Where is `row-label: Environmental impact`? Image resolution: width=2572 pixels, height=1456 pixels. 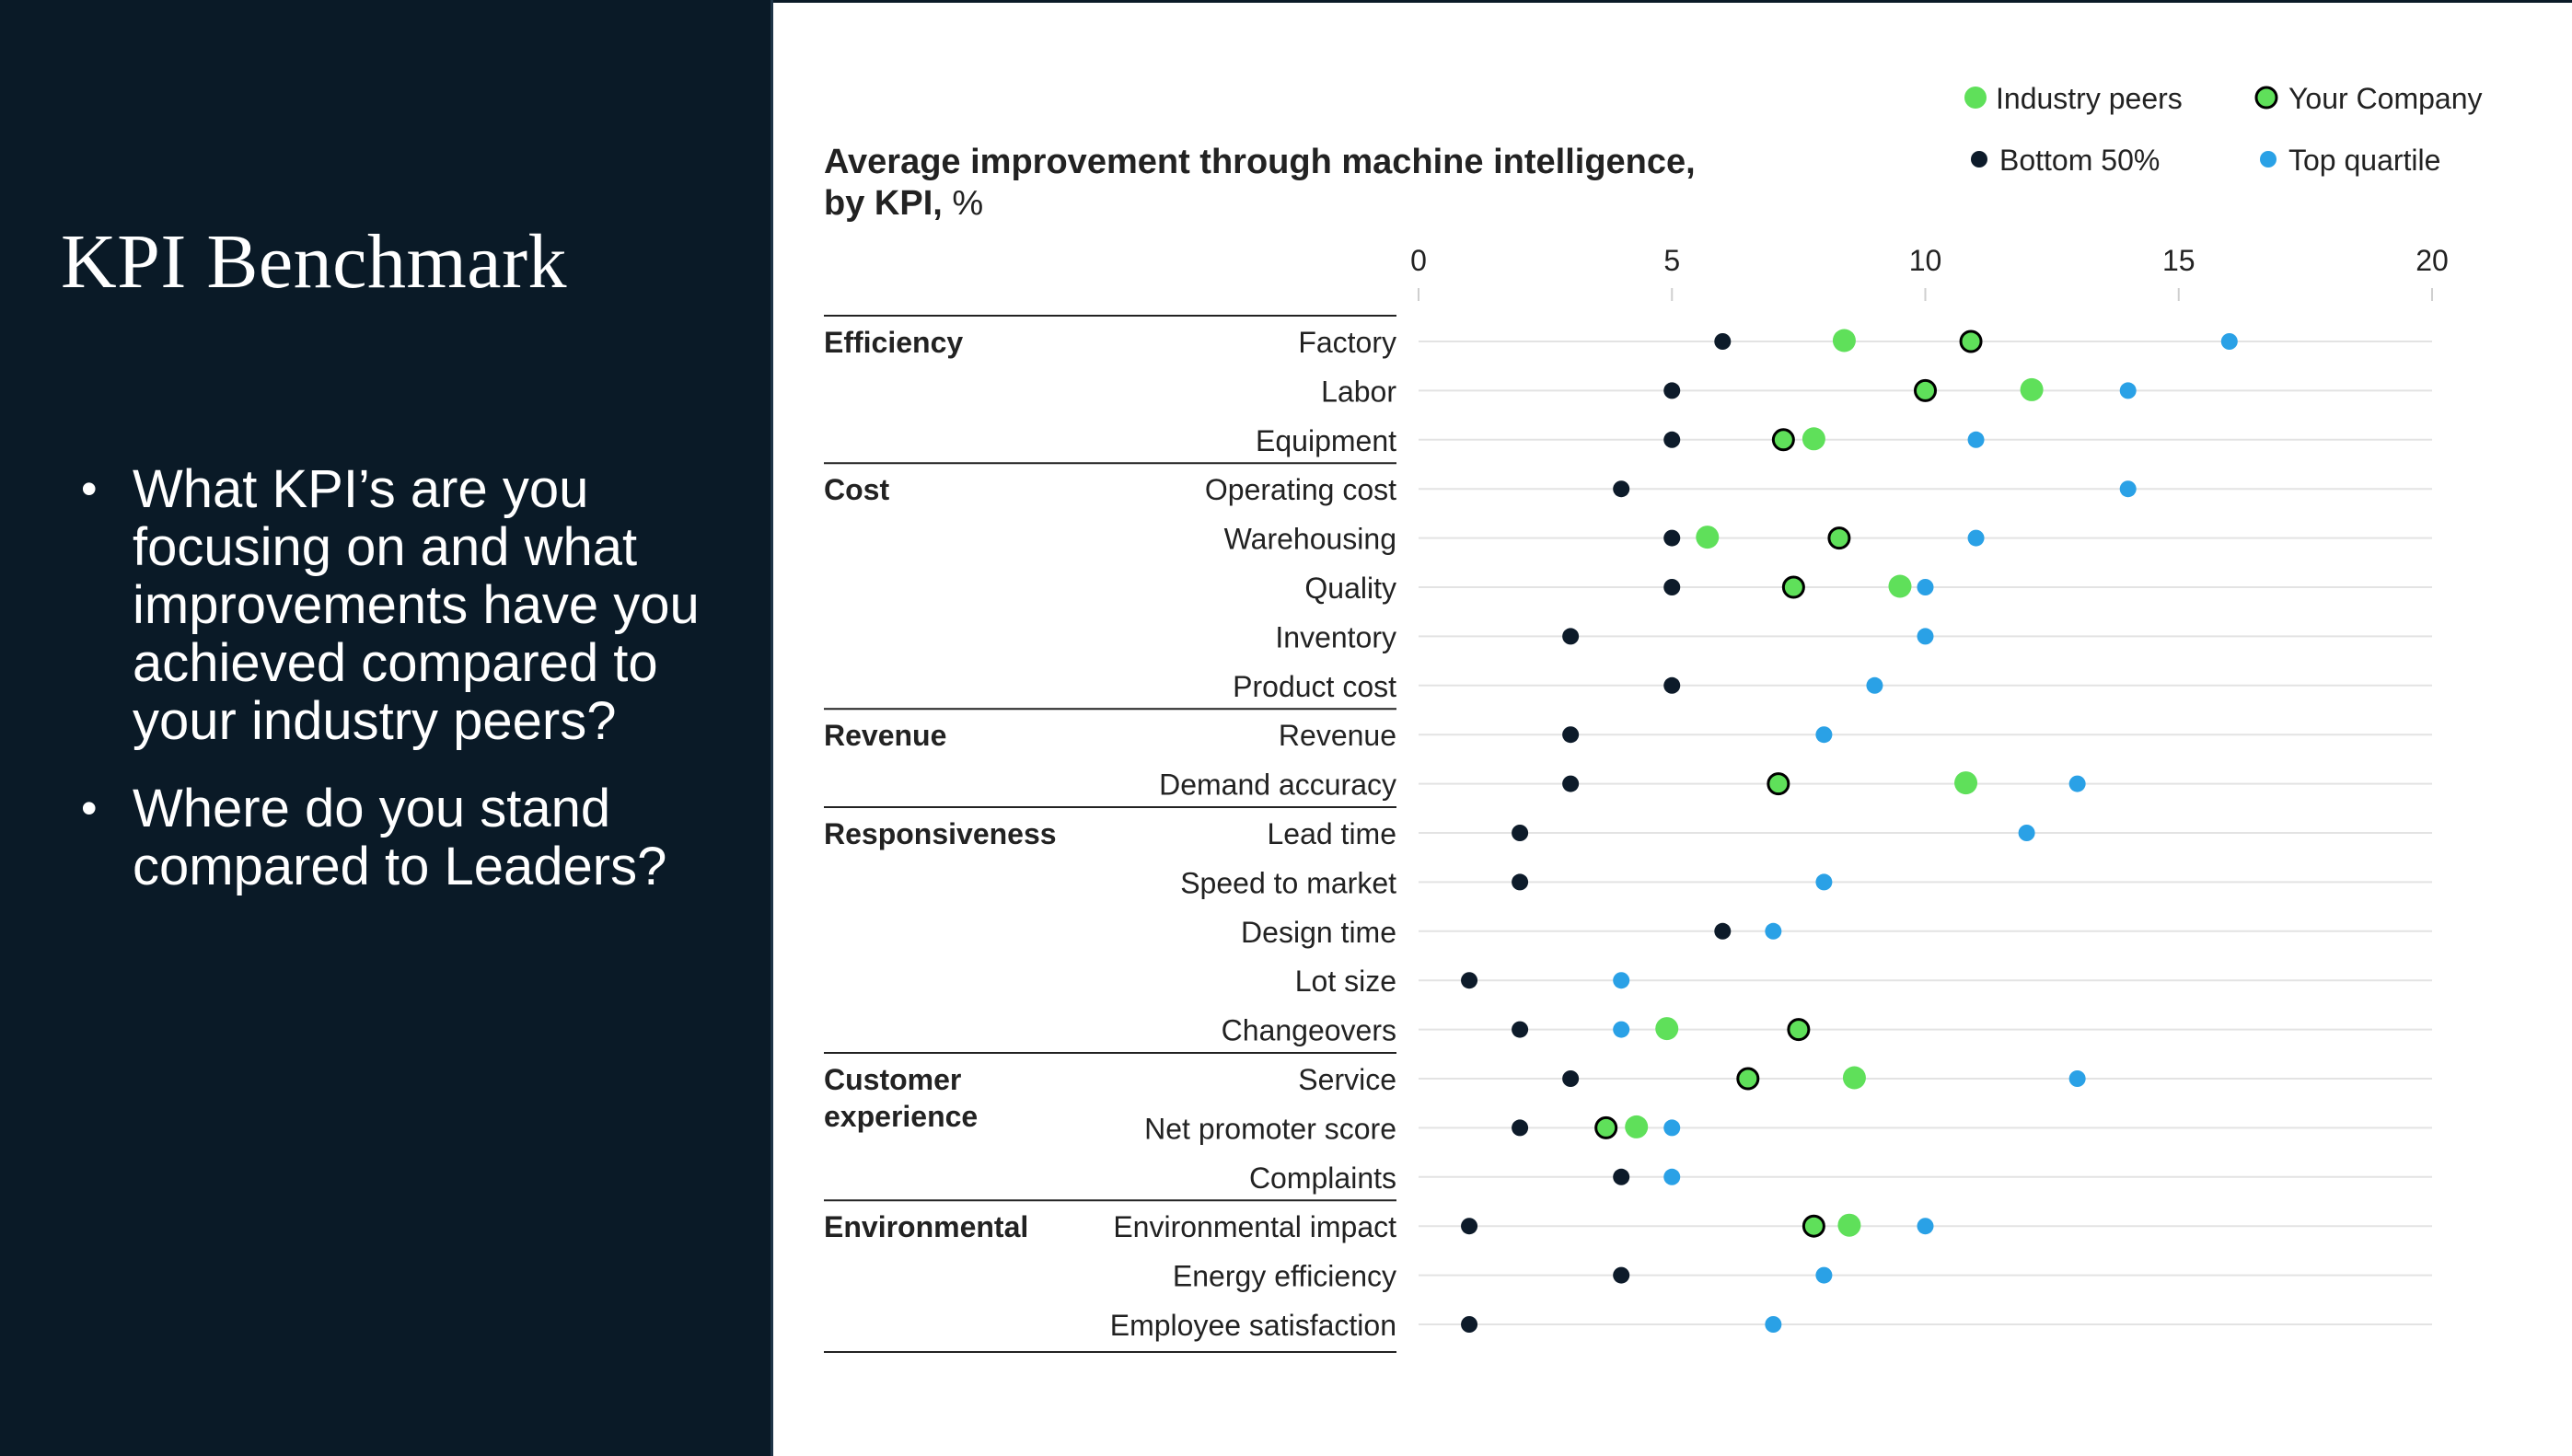
row-label: Environmental impact is located at coordinates (1254, 1226).